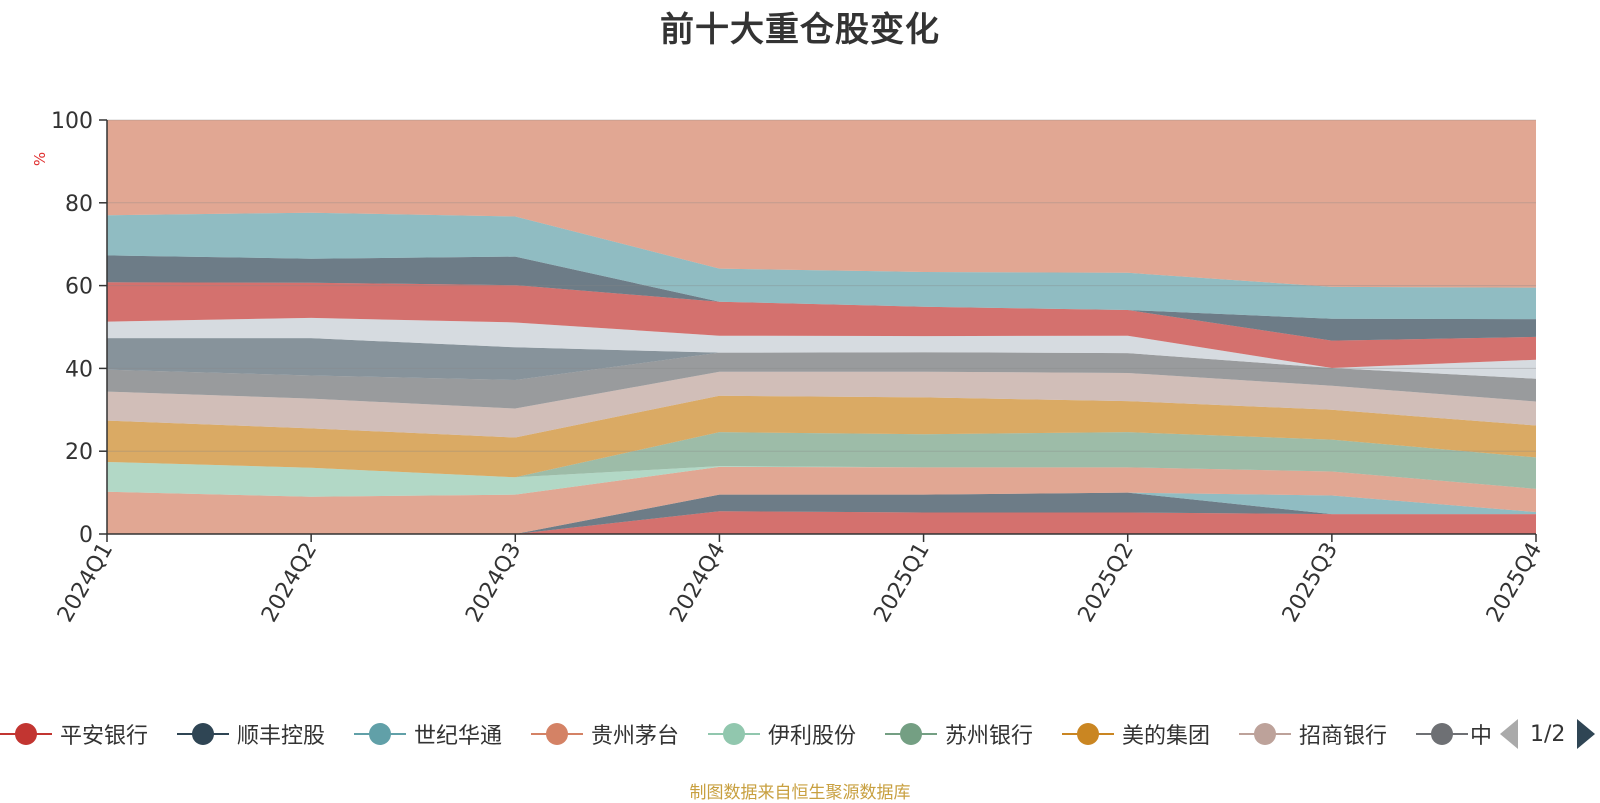 This screenshot has height=803, width=1600. Describe the element at coordinates (86, 535) in the screenshot. I see `y-tick-label-0: 0` at that location.